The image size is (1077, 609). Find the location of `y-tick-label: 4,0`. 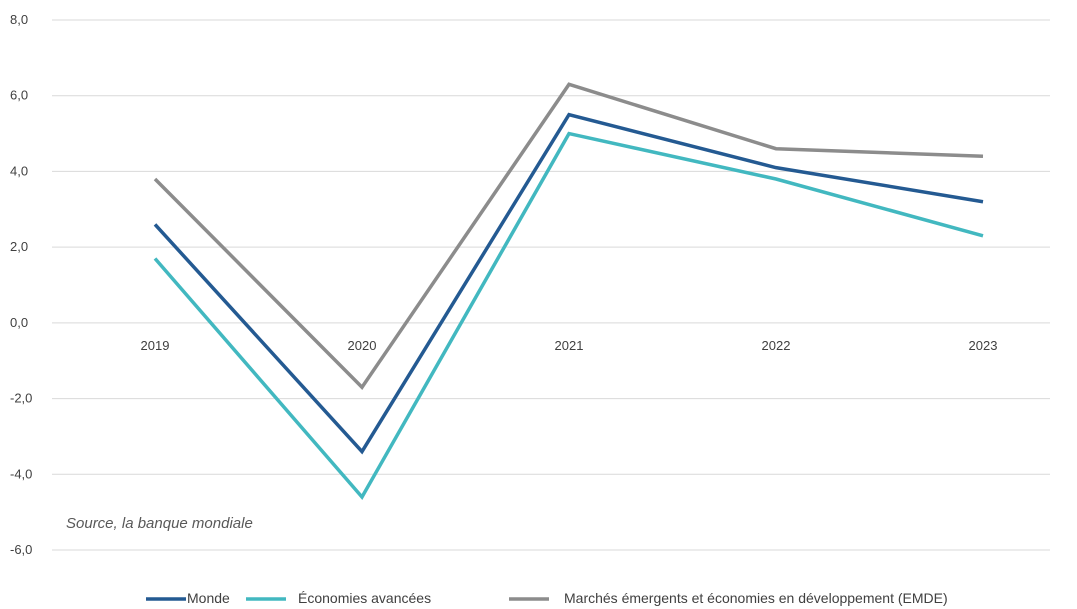

y-tick-label: 4,0 is located at coordinates (19, 170).